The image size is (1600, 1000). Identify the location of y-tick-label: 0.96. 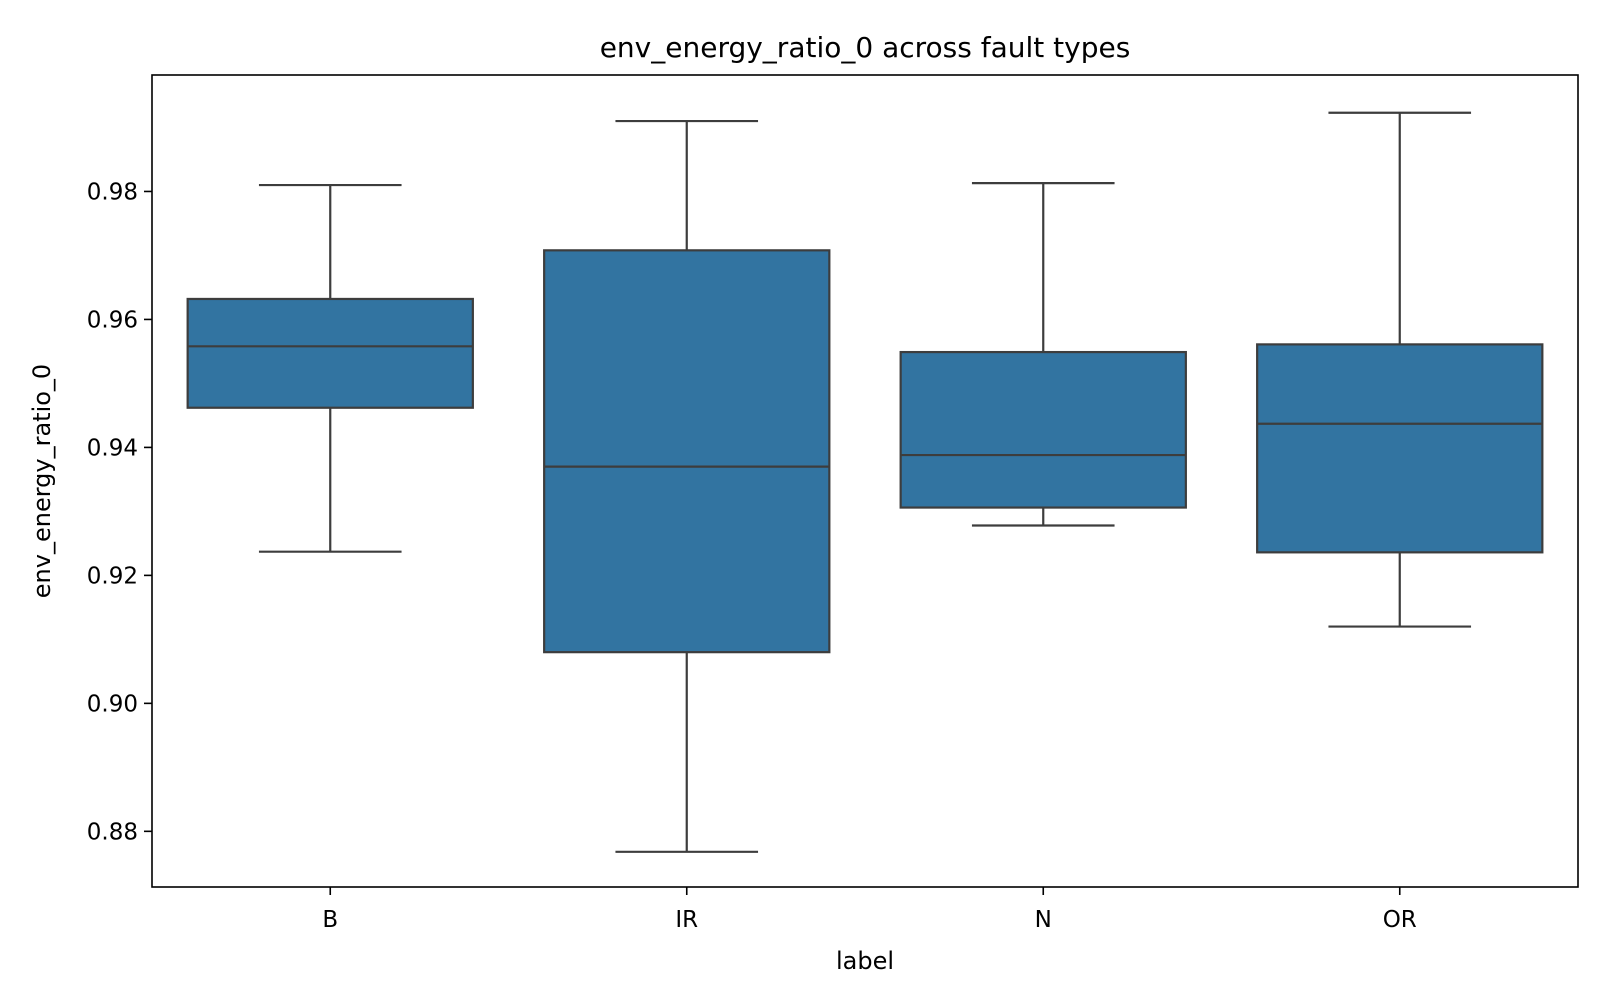
(112, 320).